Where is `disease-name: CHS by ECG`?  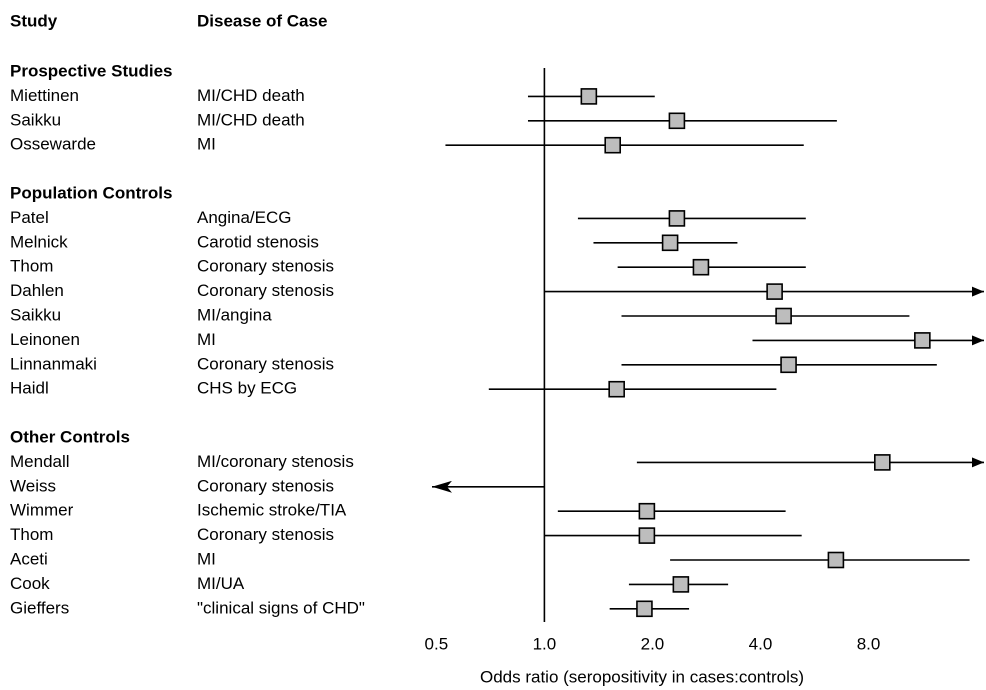
disease-name: CHS by ECG is located at coordinates (247, 388).